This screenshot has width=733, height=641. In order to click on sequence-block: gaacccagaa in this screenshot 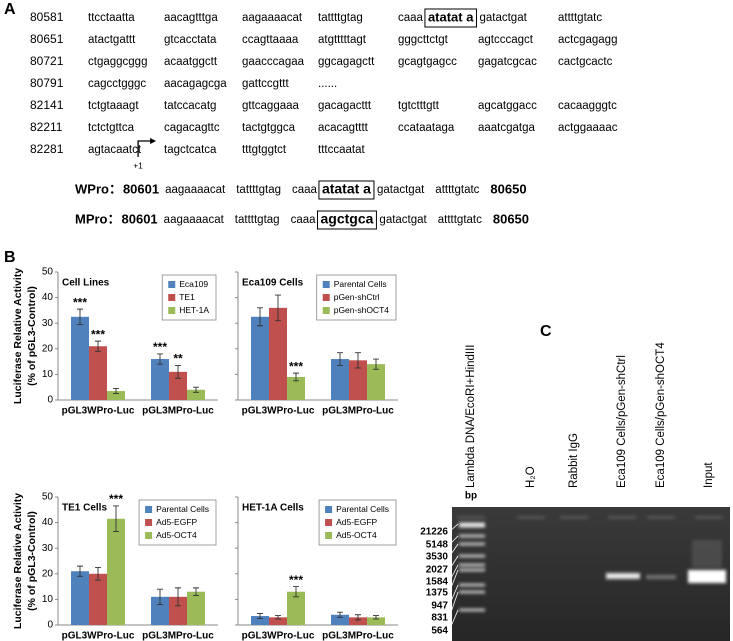, I will do `click(273, 62)`.